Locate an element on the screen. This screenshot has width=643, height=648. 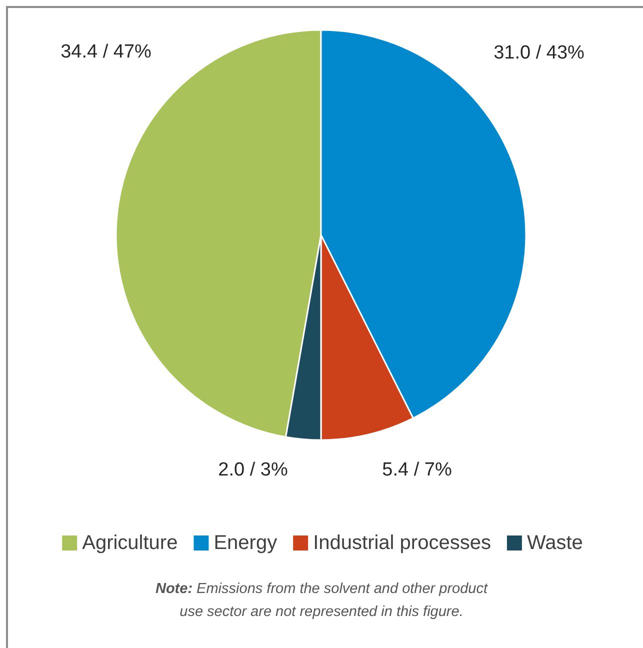
legend-label: Agriculture is located at coordinates (130, 543).